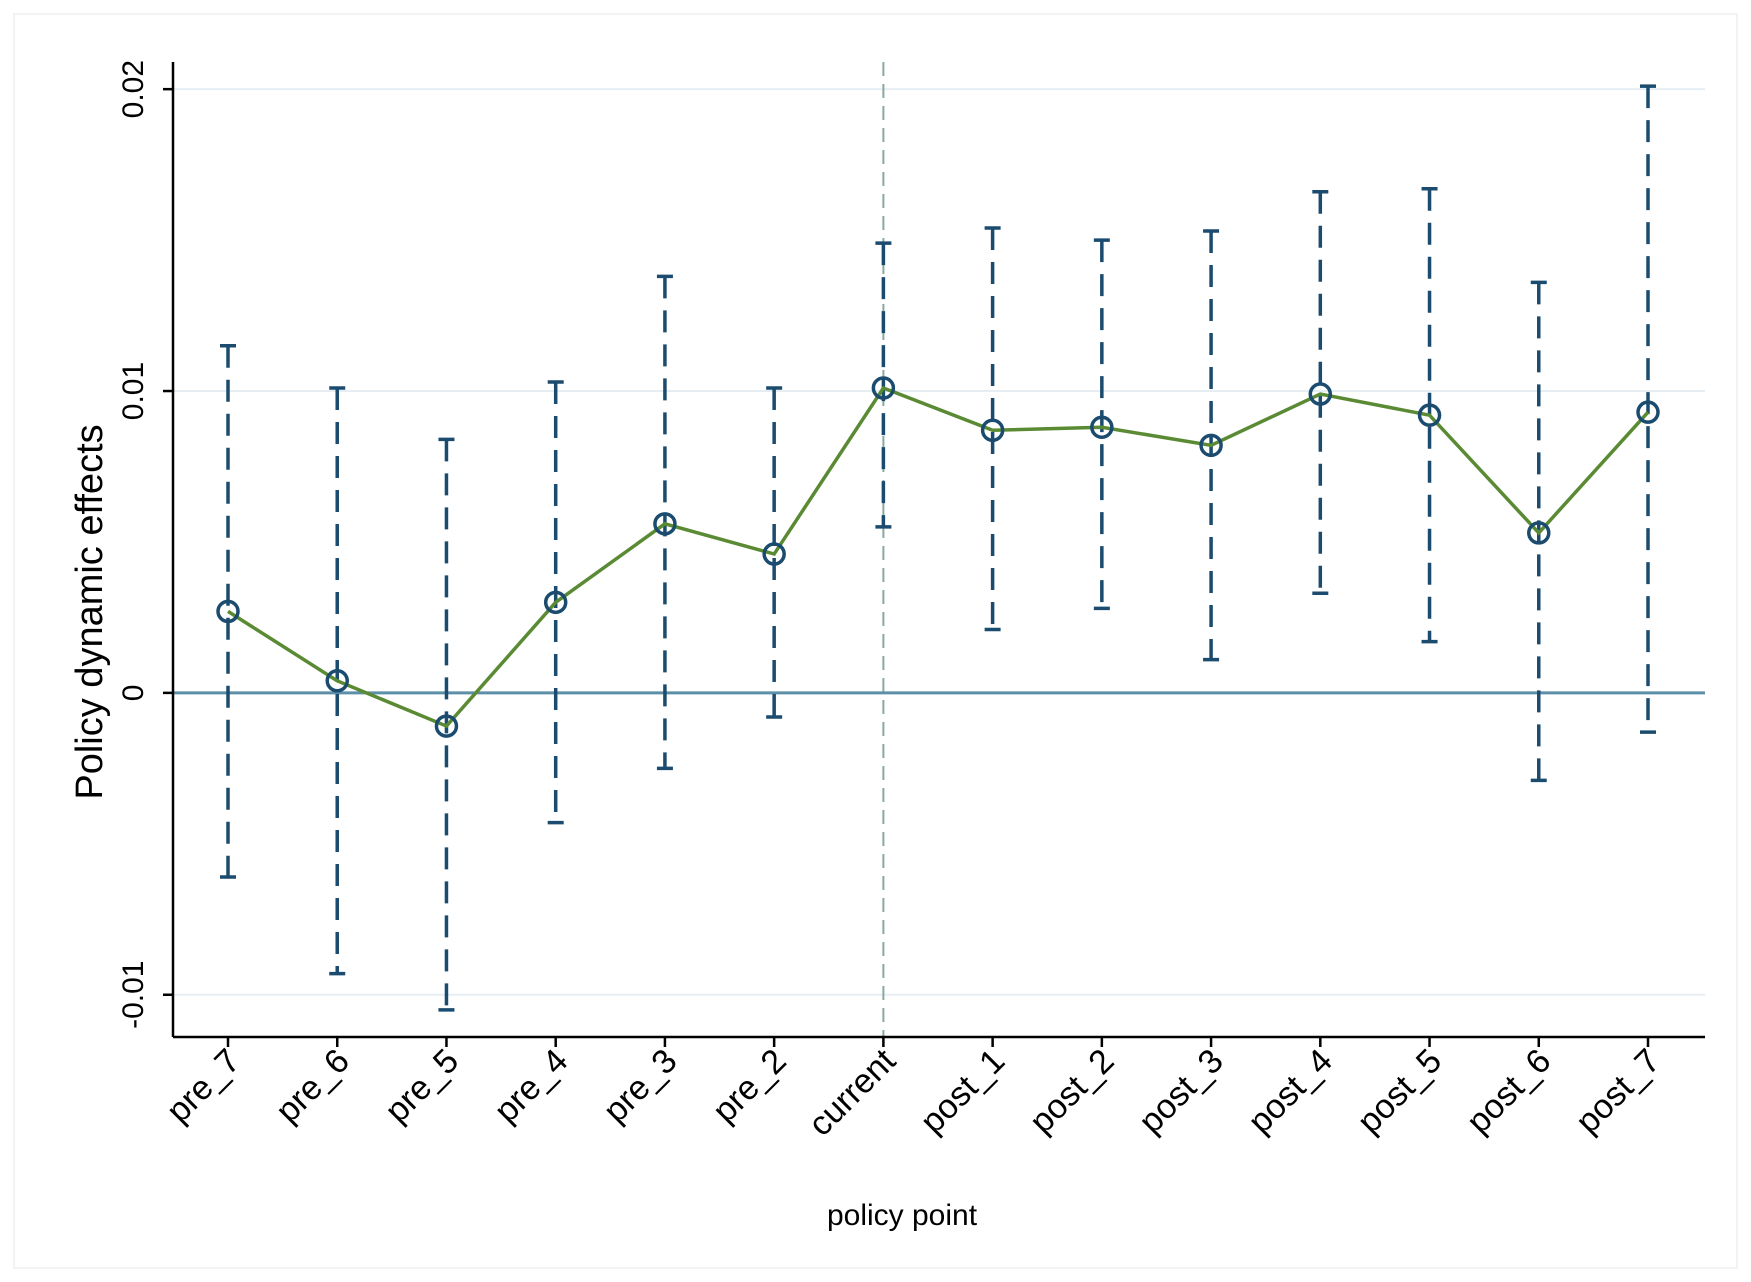 The height and width of the screenshot is (1282, 1751). What do you see at coordinates (133, 995) in the screenshot?
I see `y-tick-label: -0.01` at bounding box center [133, 995].